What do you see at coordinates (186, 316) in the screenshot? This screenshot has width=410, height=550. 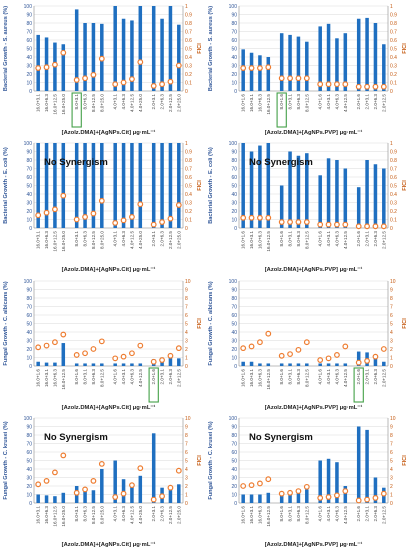 I see `y2-tick-label: 6` at bounding box center [186, 316].